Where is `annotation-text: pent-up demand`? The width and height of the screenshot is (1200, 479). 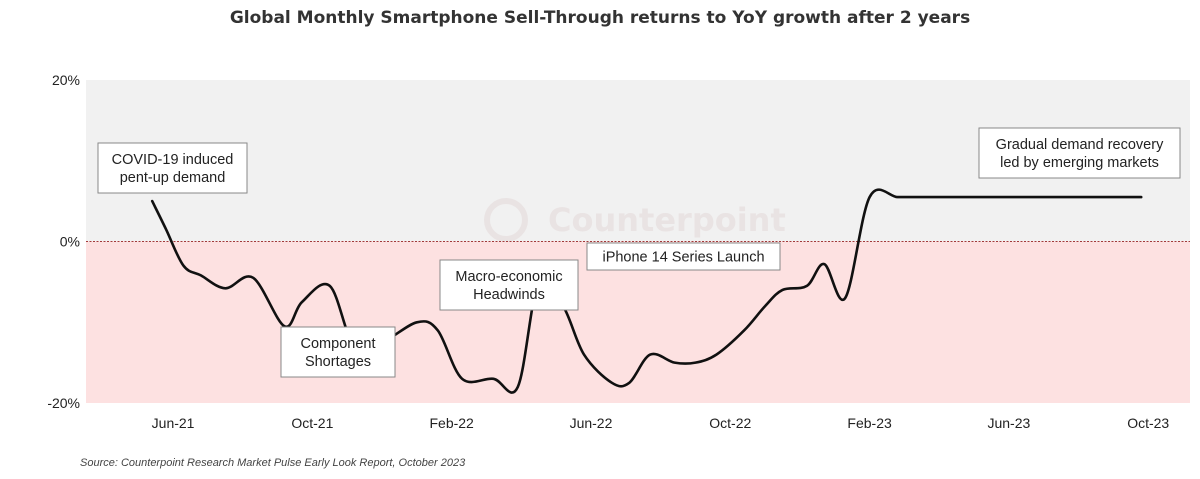 annotation-text: pent-up demand is located at coordinates (173, 178).